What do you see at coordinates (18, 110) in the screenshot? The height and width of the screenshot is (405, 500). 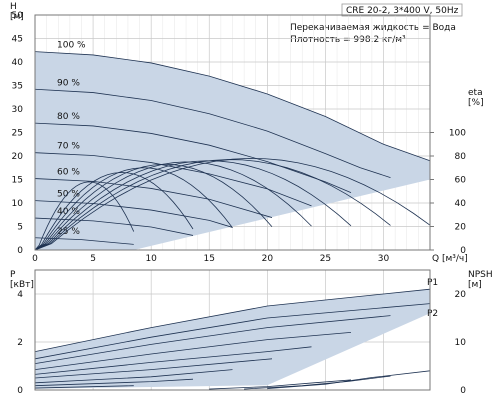 I see `y-tick-label: 30` at bounding box center [18, 110].